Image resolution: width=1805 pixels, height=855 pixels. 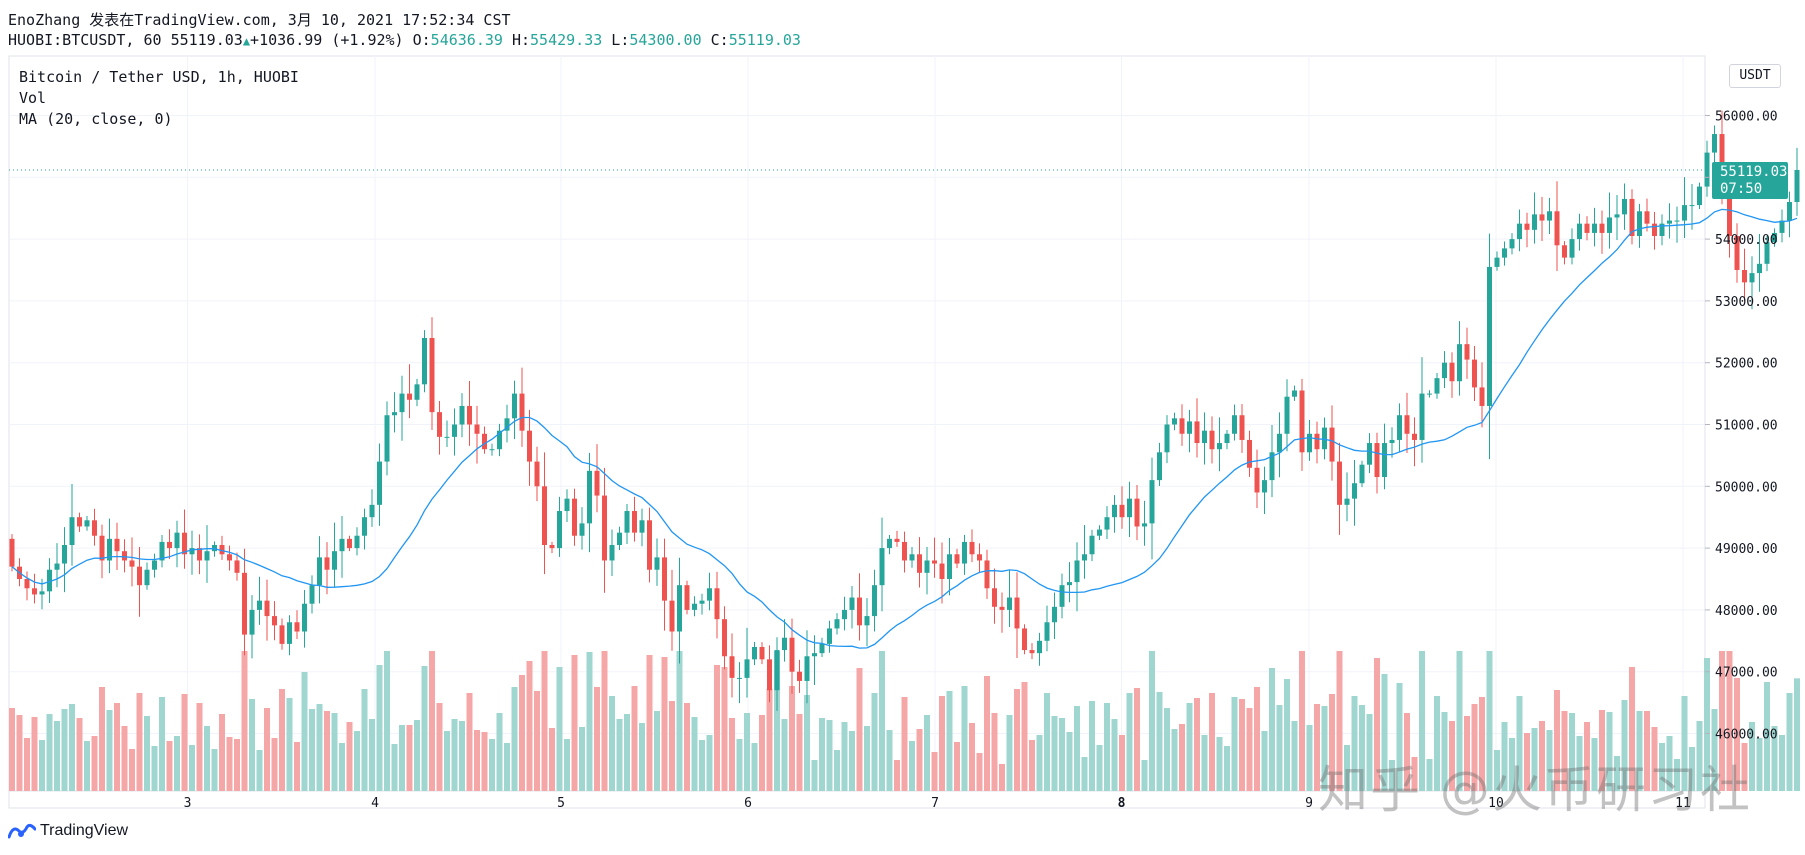 I want to click on legend-title: Bitcoin / Tether USD, 1h, HUOBI, so click(x=159, y=77).